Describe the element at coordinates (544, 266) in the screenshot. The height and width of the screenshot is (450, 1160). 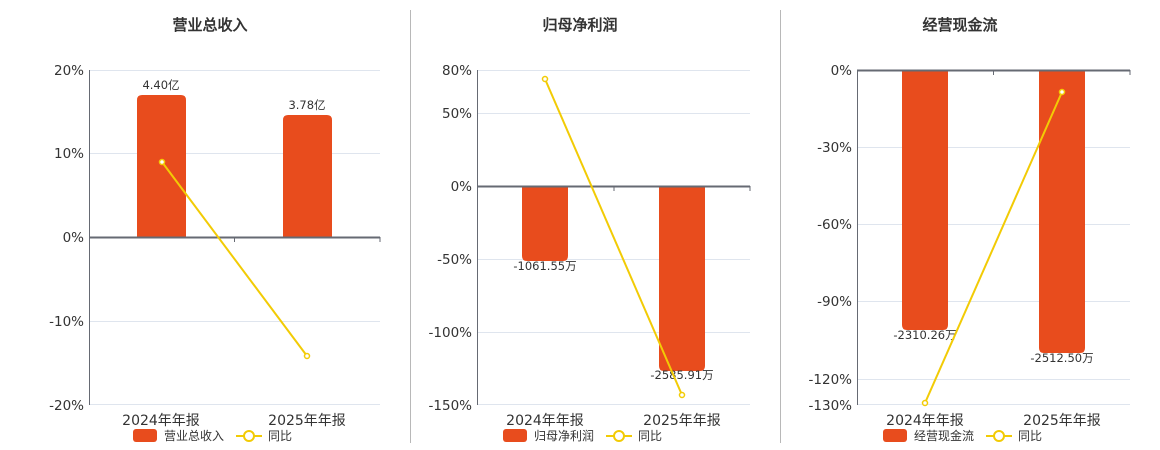
I see `data-label: -1061.55万` at that location.